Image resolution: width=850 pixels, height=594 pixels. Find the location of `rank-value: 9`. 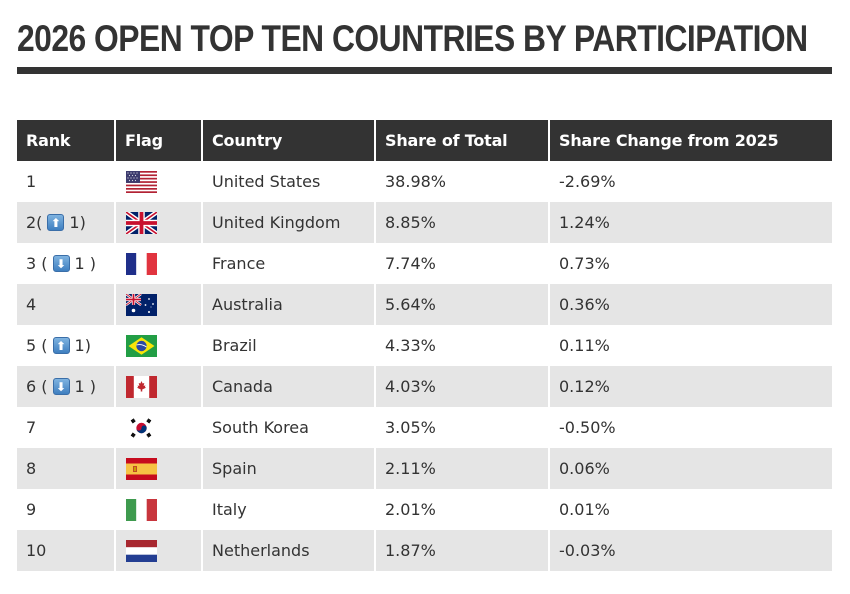

rank-value: 9 is located at coordinates (31, 509).